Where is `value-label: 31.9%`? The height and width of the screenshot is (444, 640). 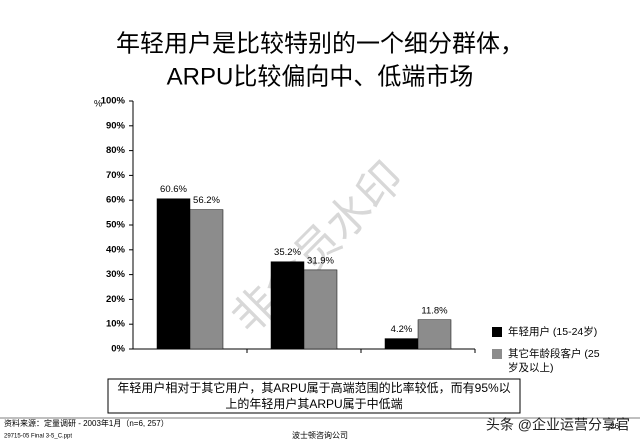 value-label: 31.9% is located at coordinates (320, 260).